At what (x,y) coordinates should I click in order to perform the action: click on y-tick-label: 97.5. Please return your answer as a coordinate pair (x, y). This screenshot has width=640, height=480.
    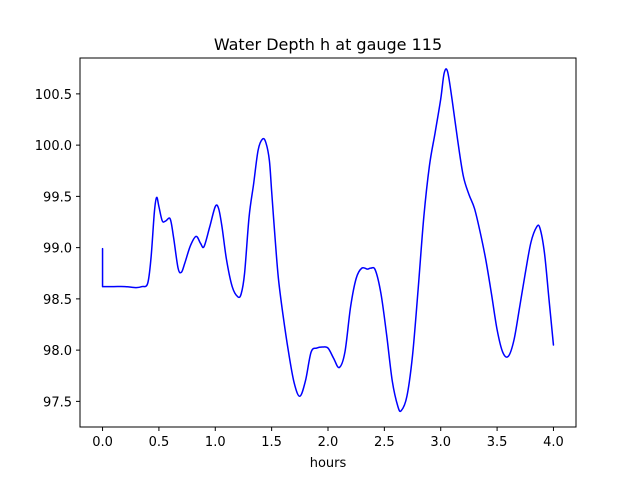
    Looking at the image, I should click on (57, 402).